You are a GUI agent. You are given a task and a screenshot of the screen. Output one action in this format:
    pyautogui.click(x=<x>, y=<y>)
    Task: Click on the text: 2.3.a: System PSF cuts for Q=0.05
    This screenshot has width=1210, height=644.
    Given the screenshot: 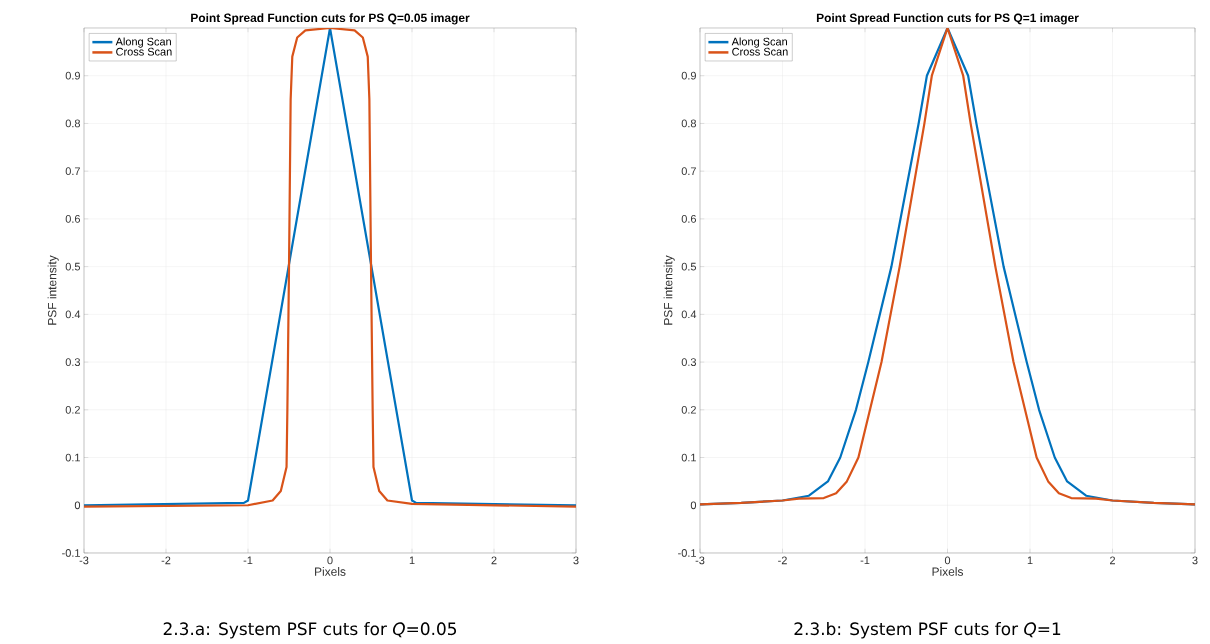 What is the action you would take?
    pyautogui.click(x=310, y=630)
    